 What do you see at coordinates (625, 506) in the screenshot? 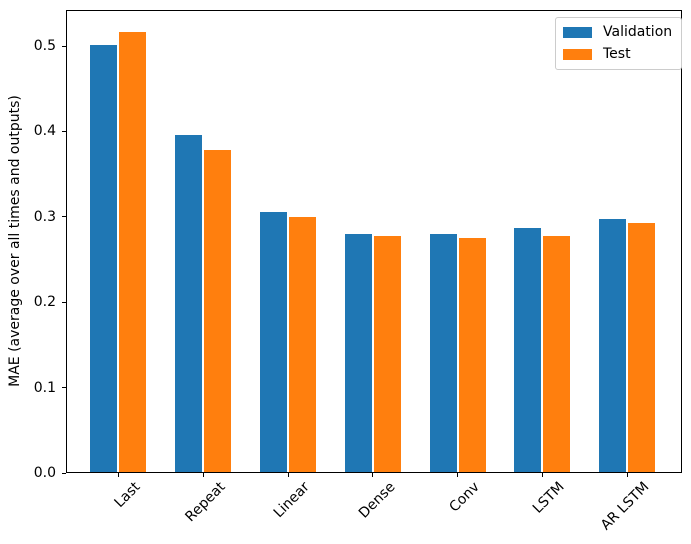
I see `x-tick-label-ar-lstm: AR LSTM` at bounding box center [625, 506].